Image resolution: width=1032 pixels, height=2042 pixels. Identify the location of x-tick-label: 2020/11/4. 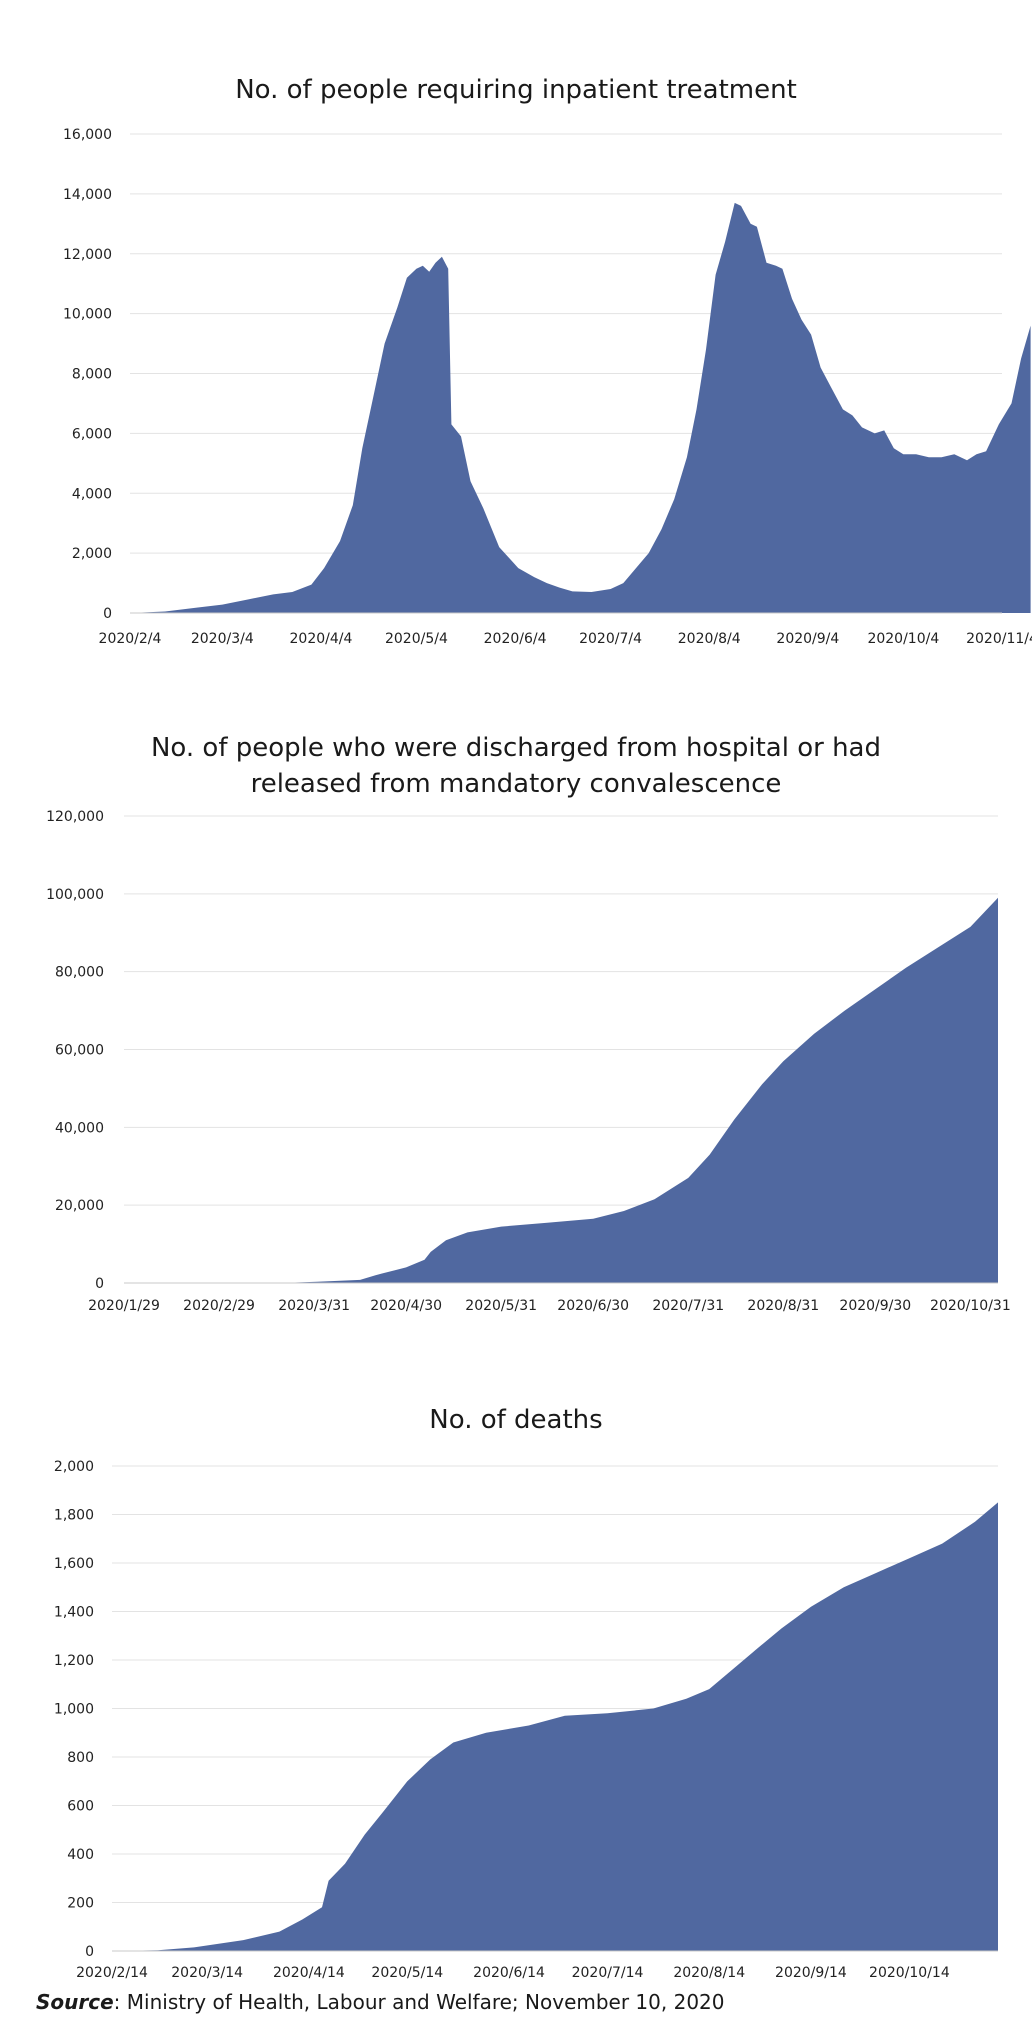
(999, 639).